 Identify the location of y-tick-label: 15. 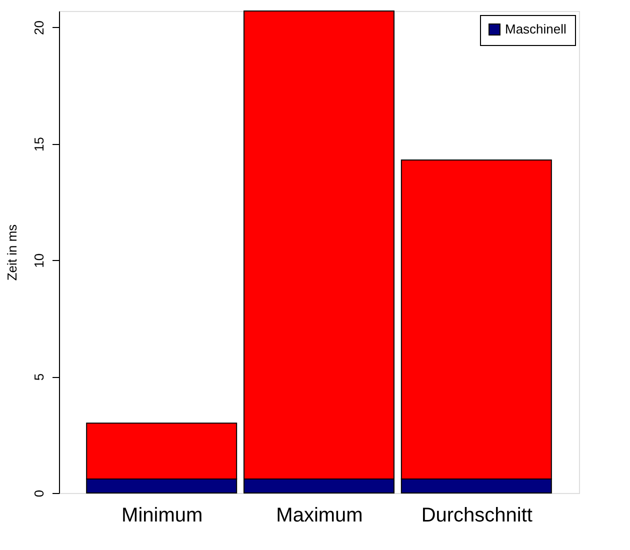
(39, 144).